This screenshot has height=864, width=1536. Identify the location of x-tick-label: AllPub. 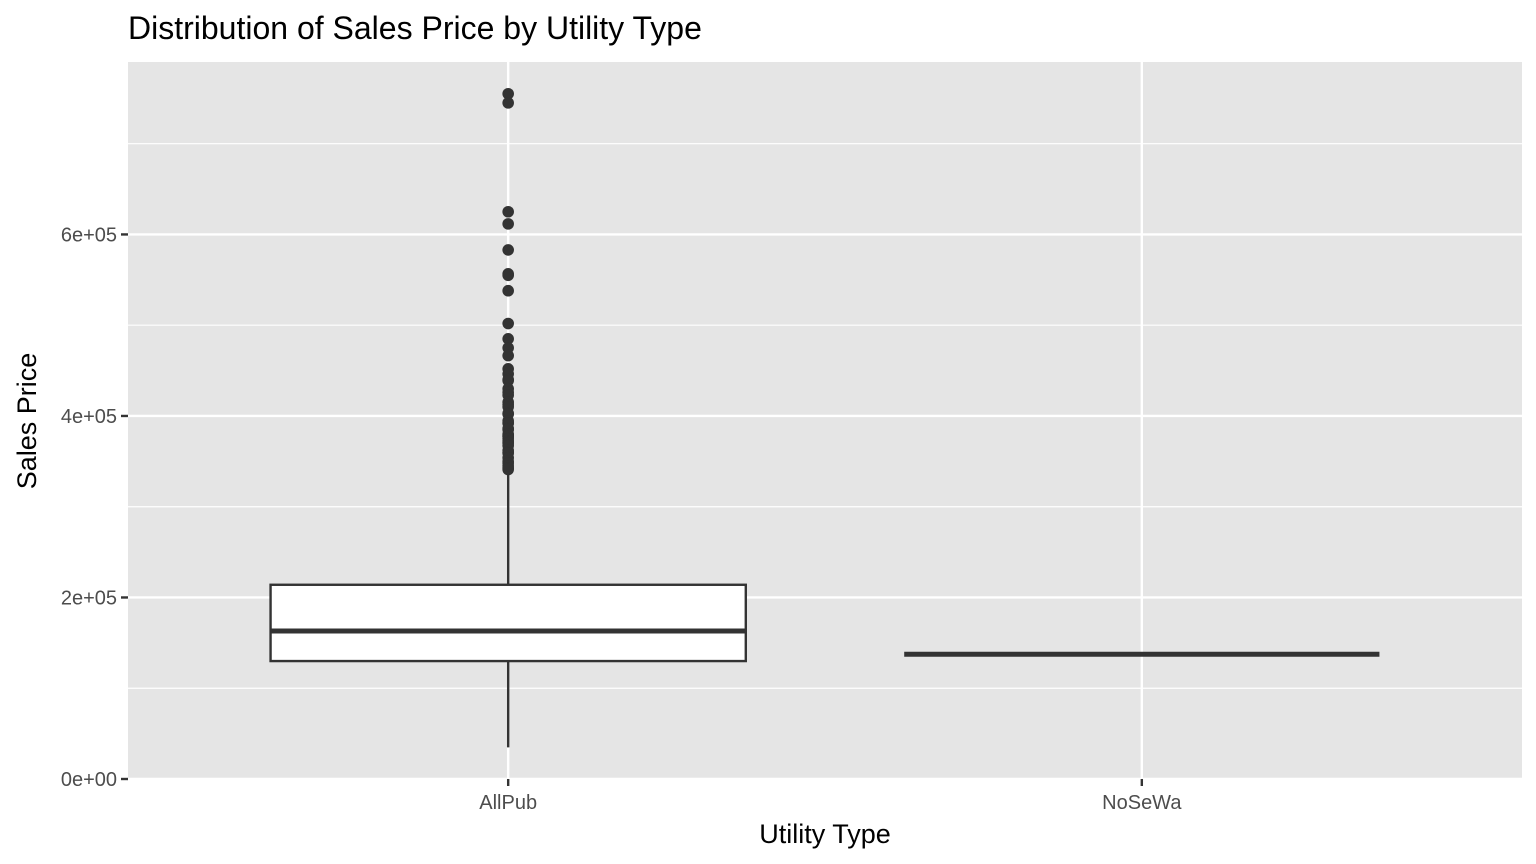
(508, 803).